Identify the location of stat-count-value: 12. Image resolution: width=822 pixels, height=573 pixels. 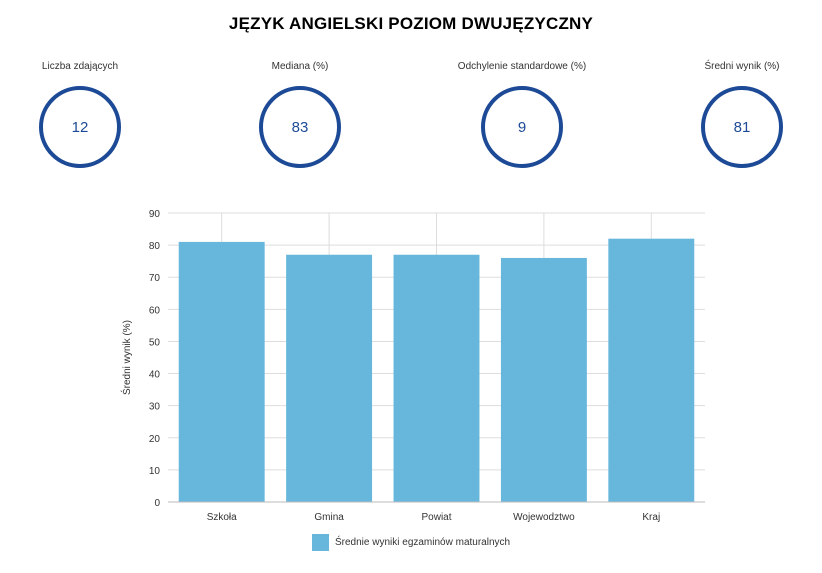
(80, 127).